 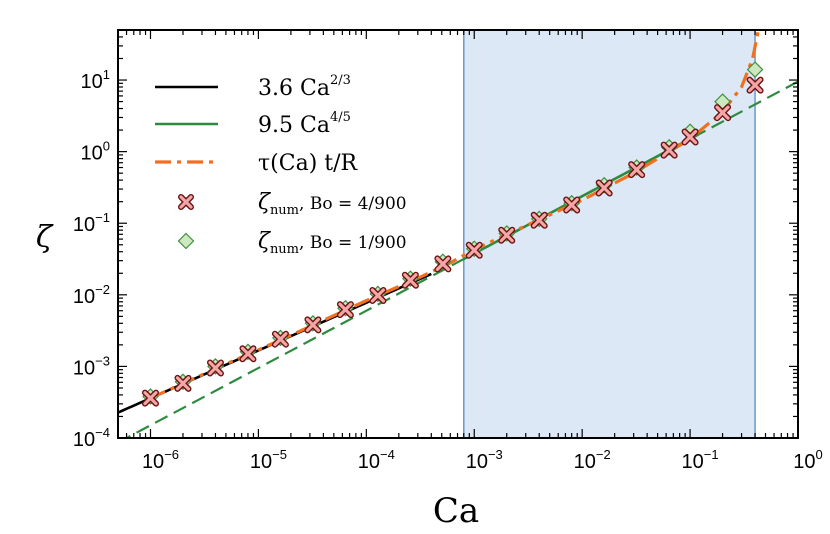 I want to click on legend-label-main: τ(Ca) t/R, so click(x=308, y=163).